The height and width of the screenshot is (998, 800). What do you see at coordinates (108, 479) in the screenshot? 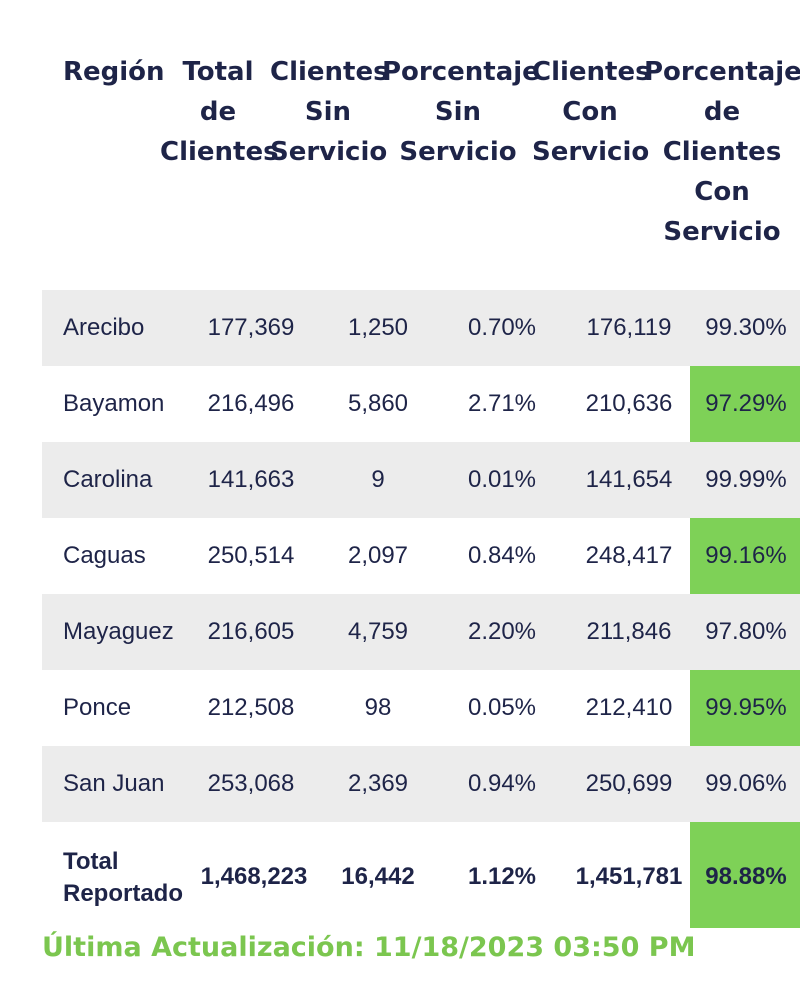
I see `cell-region: Carolina` at bounding box center [108, 479].